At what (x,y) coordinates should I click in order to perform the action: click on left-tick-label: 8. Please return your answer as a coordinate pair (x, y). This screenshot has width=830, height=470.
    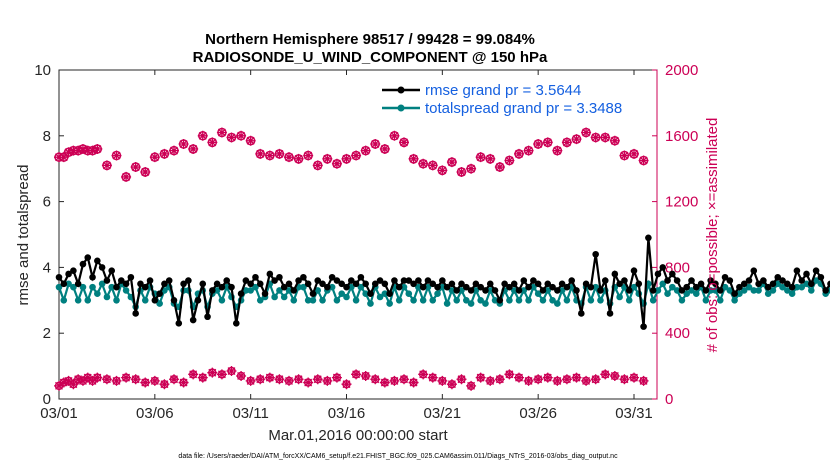
    Looking at the image, I should click on (47, 136).